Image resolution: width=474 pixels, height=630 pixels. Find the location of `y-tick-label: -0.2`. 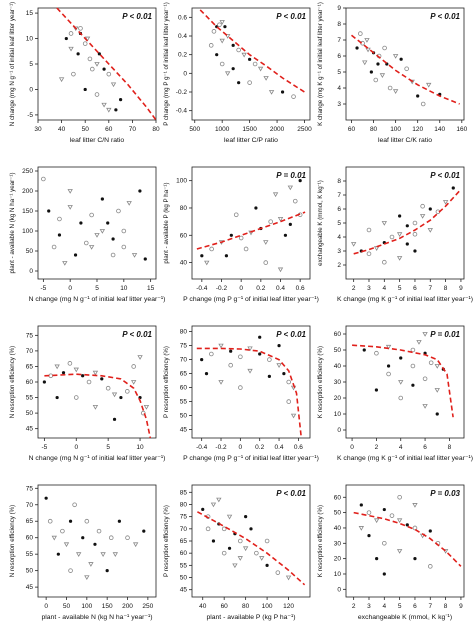

y-tick-label: -0.2 is located at coordinates (182, 92).